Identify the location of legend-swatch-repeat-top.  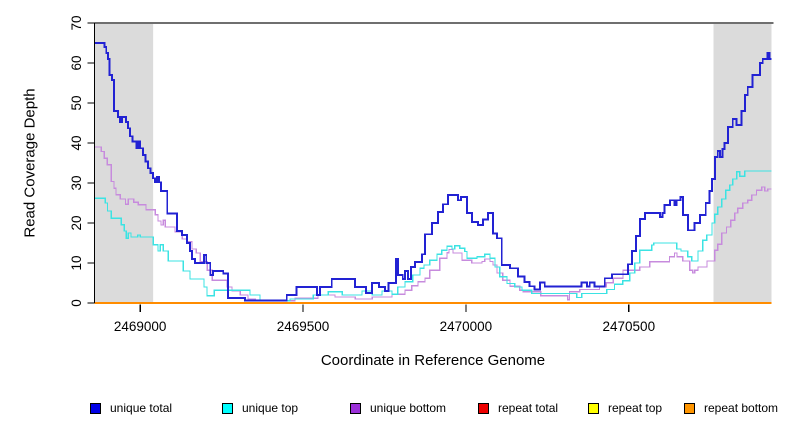
(593, 408).